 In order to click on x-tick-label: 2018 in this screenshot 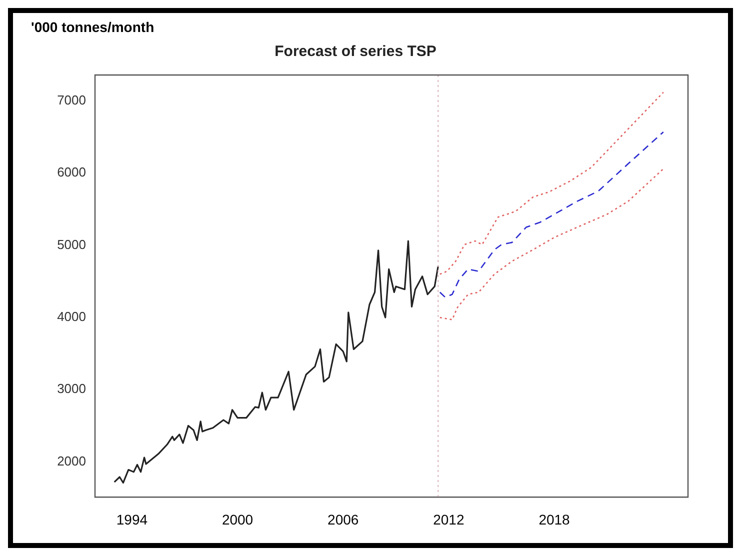, I will do `click(554, 519)`.